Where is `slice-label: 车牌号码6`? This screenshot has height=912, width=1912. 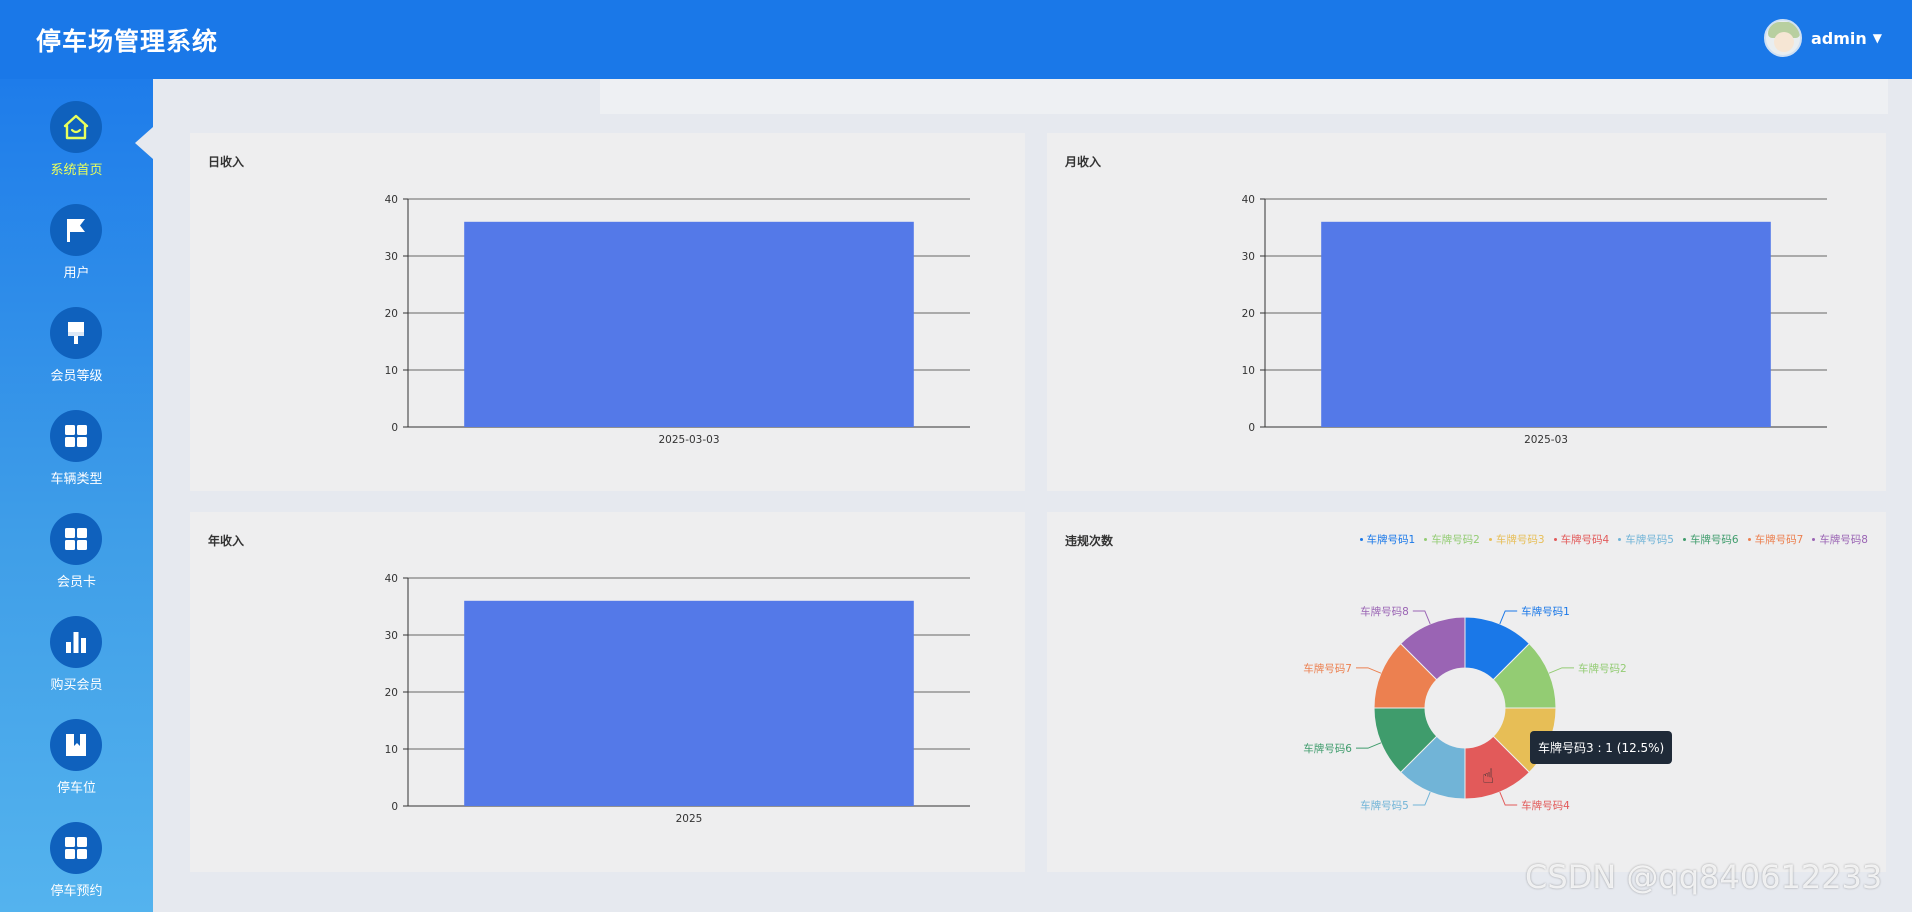 slice-label: 车牌号码6 is located at coordinates (1327, 748).